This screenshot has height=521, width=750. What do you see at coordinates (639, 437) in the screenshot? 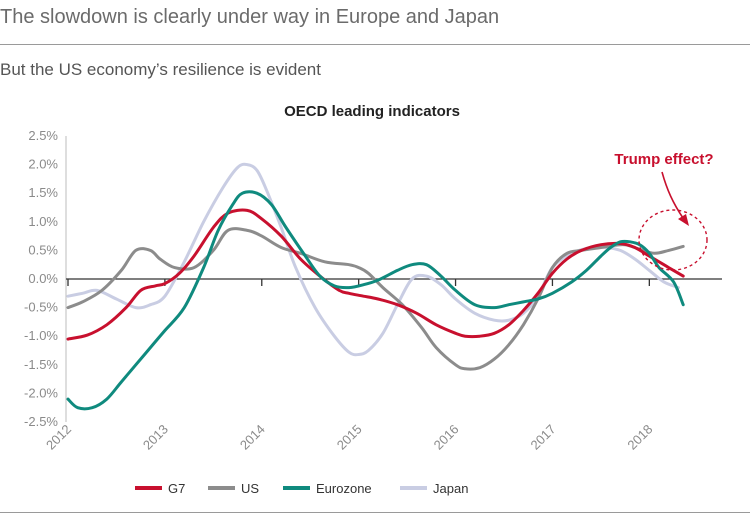
I see `x-tick-label: 2018` at bounding box center [639, 437].